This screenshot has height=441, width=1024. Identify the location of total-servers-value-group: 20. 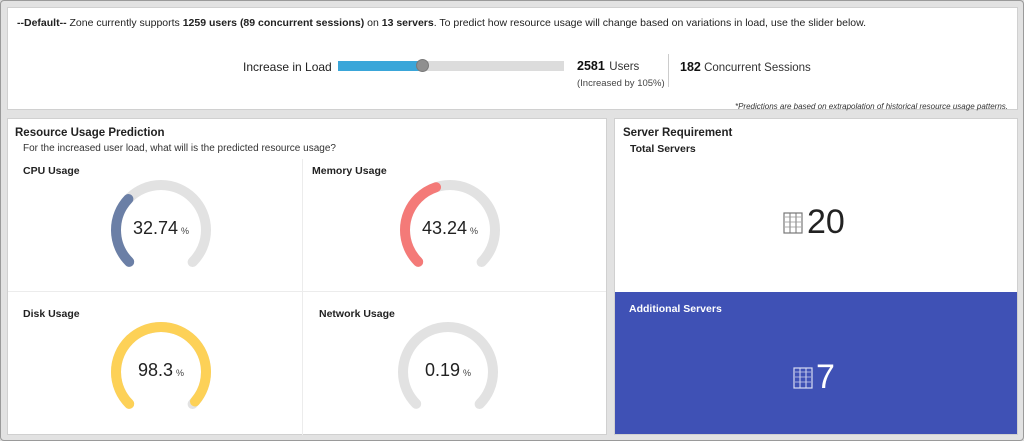
(814, 222).